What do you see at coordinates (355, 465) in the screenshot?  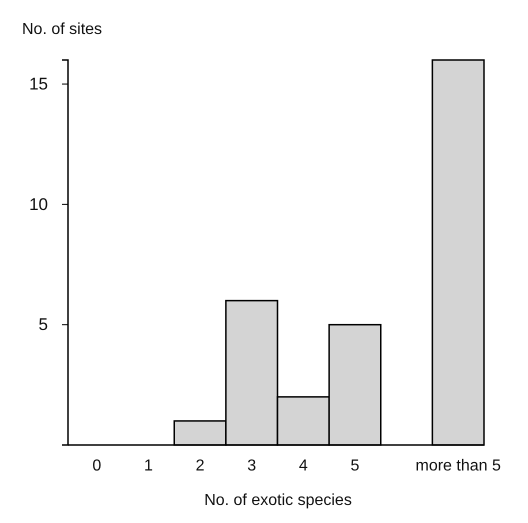 I see `x-tick-label: 5` at bounding box center [355, 465].